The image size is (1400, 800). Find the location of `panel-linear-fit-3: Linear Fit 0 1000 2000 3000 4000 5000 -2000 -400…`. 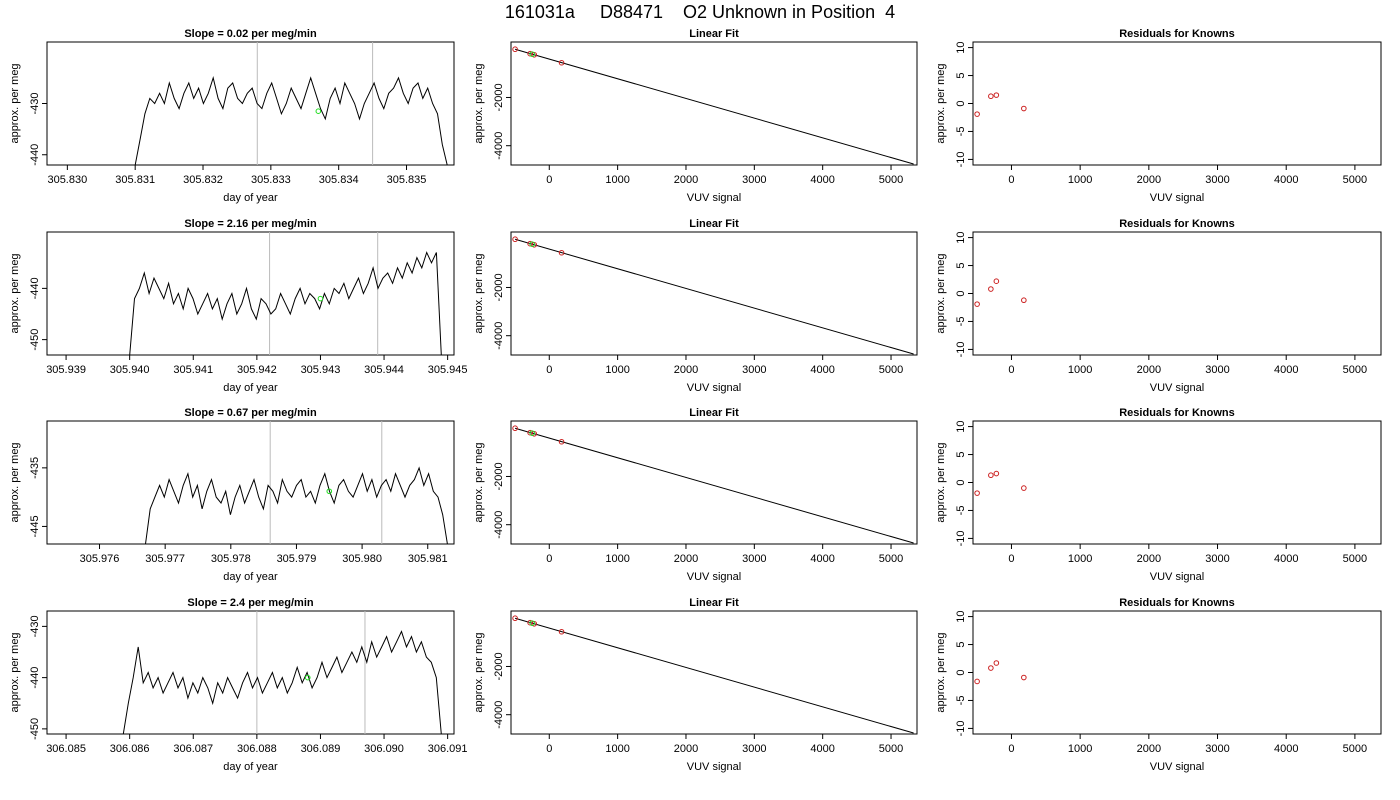

panel-linear-fit-3: Linear Fit 0 1000 2000 3000 4000 5000 -2000 -400… is located at coordinates (695, 495).